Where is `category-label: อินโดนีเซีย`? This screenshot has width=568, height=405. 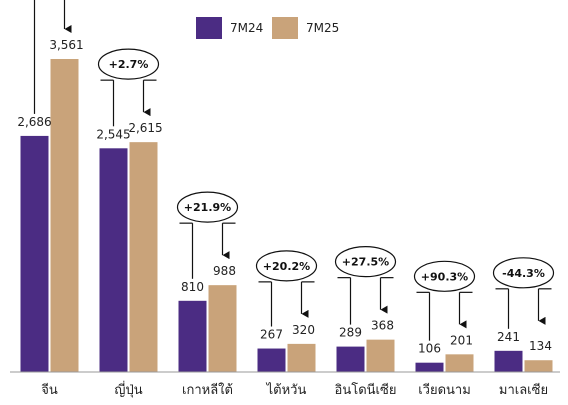 category-label: อินโดนีเซีย is located at coordinates (365, 390).